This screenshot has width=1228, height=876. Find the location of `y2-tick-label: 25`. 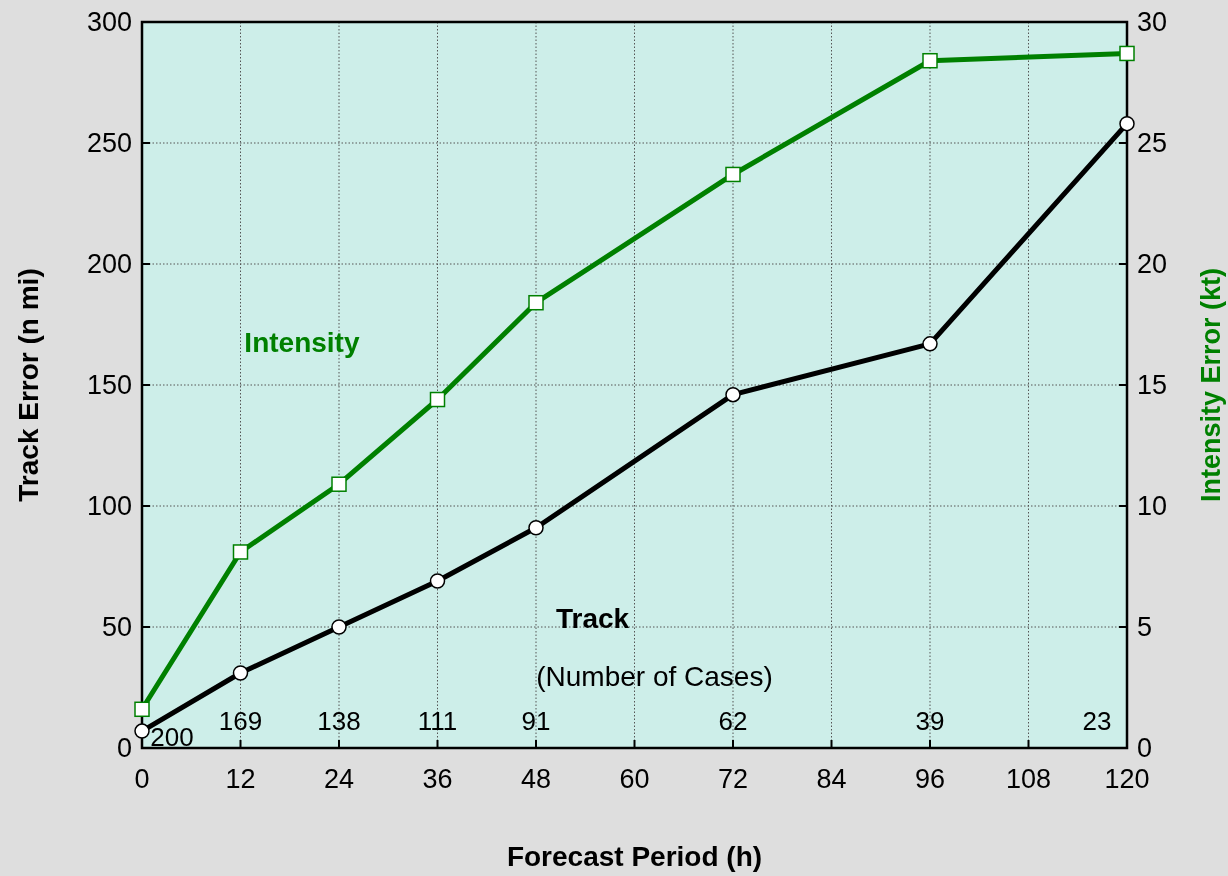

y2-tick-label: 25 is located at coordinates (1152, 143).